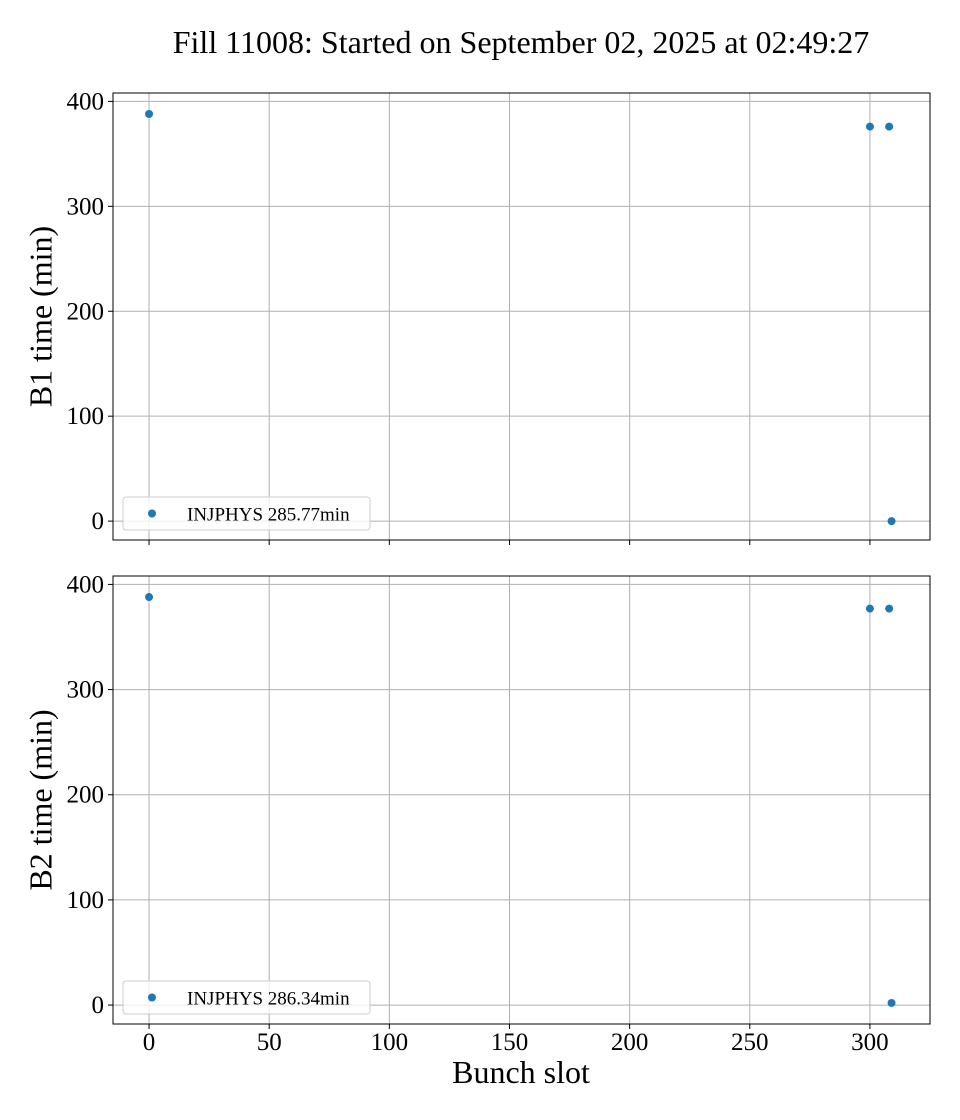 This screenshot has height=1120, width=960. I want to click on legend-b1: INJPHYS 285.77min, so click(246, 513).